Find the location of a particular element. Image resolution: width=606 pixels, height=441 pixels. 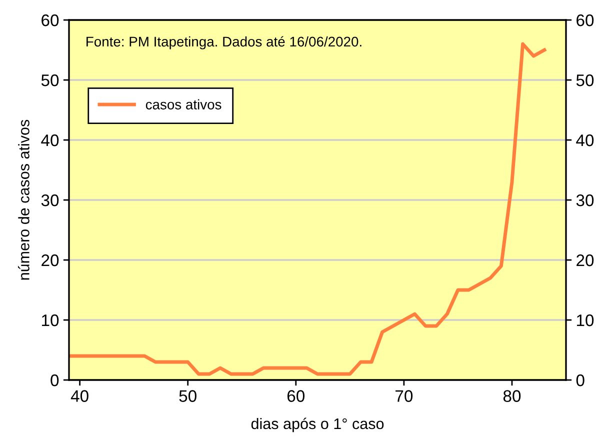

x-tick-label: 70 is located at coordinates (404, 396).